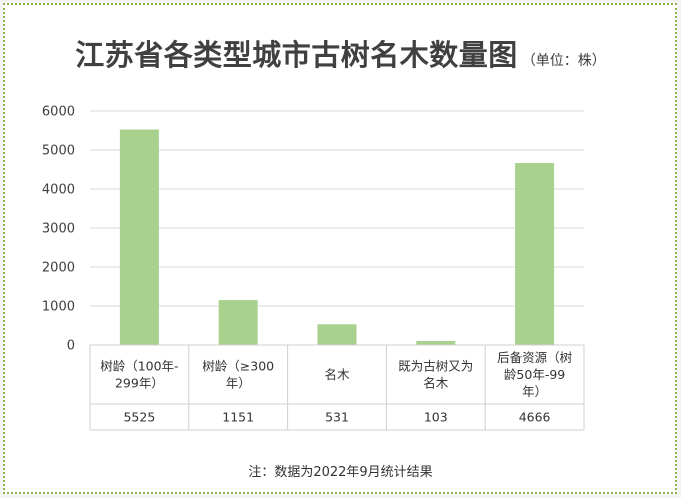  Describe the element at coordinates (534, 374) in the screenshot. I see `category-label: 后备资源（树龄50年-99 年）` at that location.